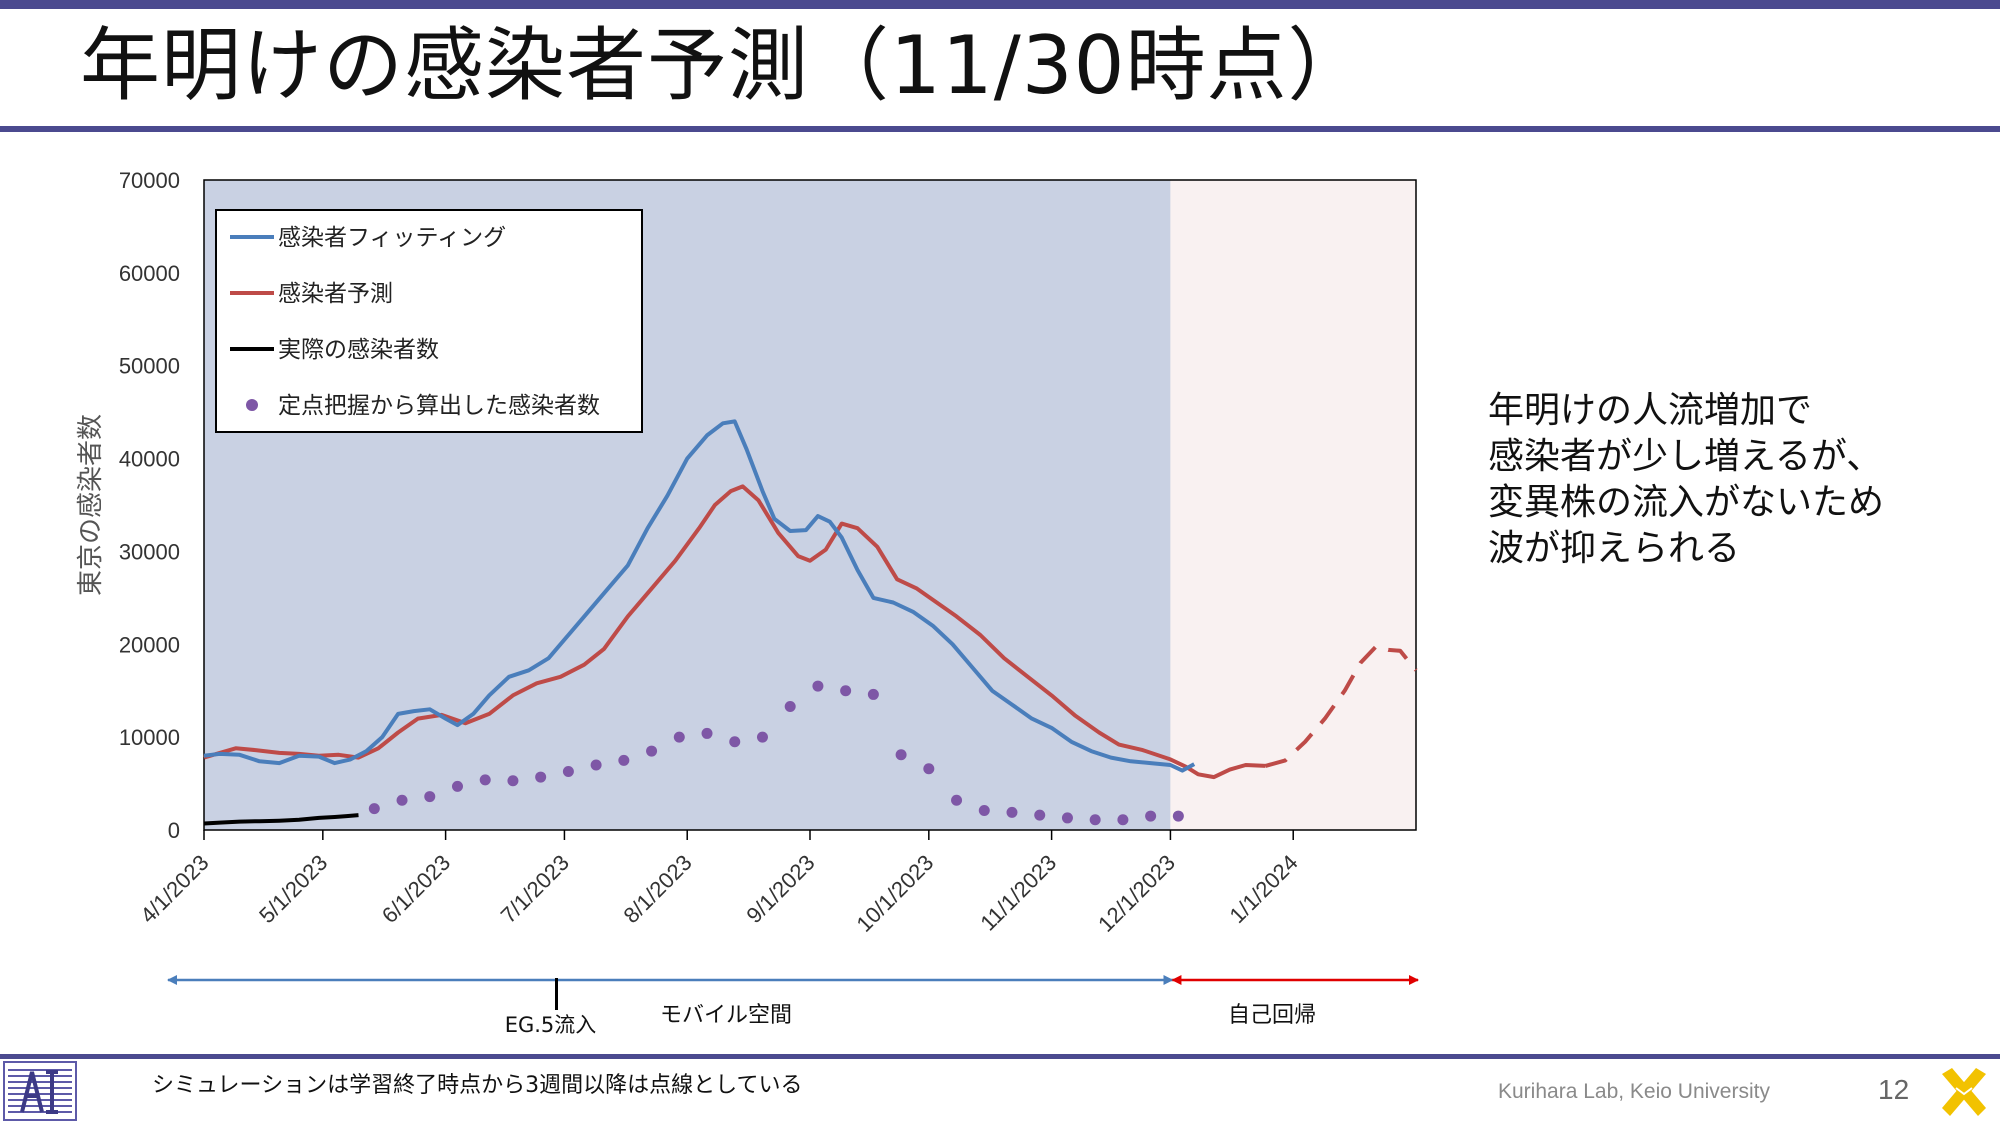 The height and width of the screenshot is (1125, 2000). I want to click on eg5-label: EG.5流入, so click(551, 1025).